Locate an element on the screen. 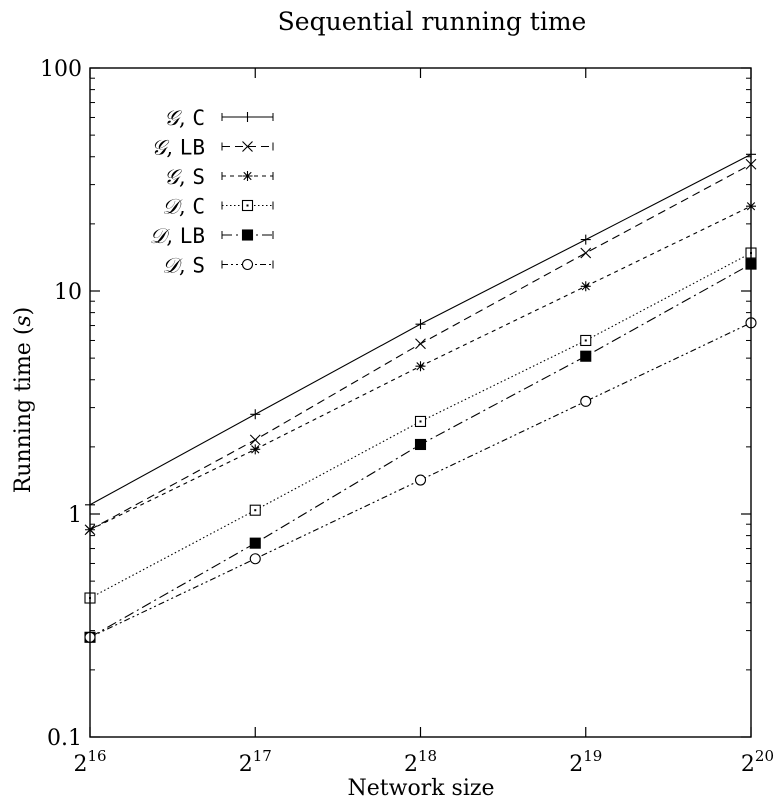  legend-label: 𝒟, C is located at coordinates (183, 207).